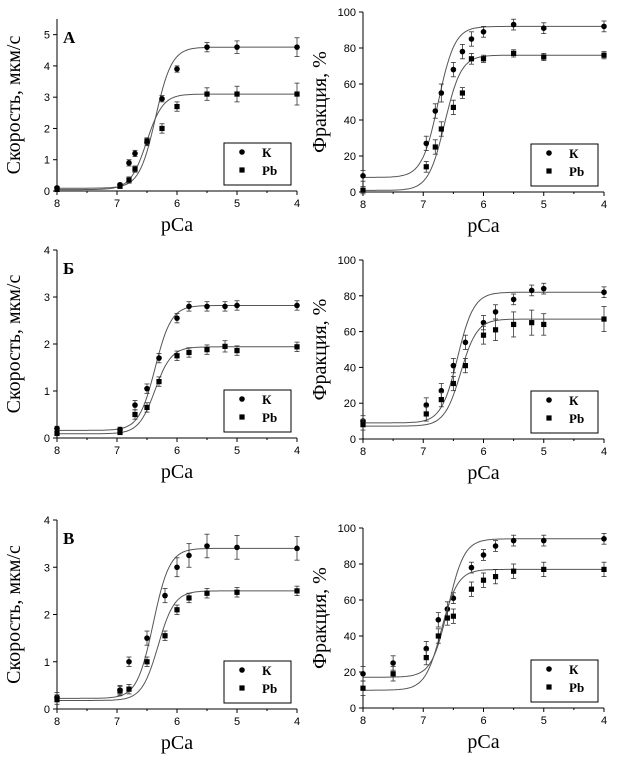  What do you see at coordinates (47, 98) in the screenshot?
I see `y-tick-label: 3` at bounding box center [47, 98].